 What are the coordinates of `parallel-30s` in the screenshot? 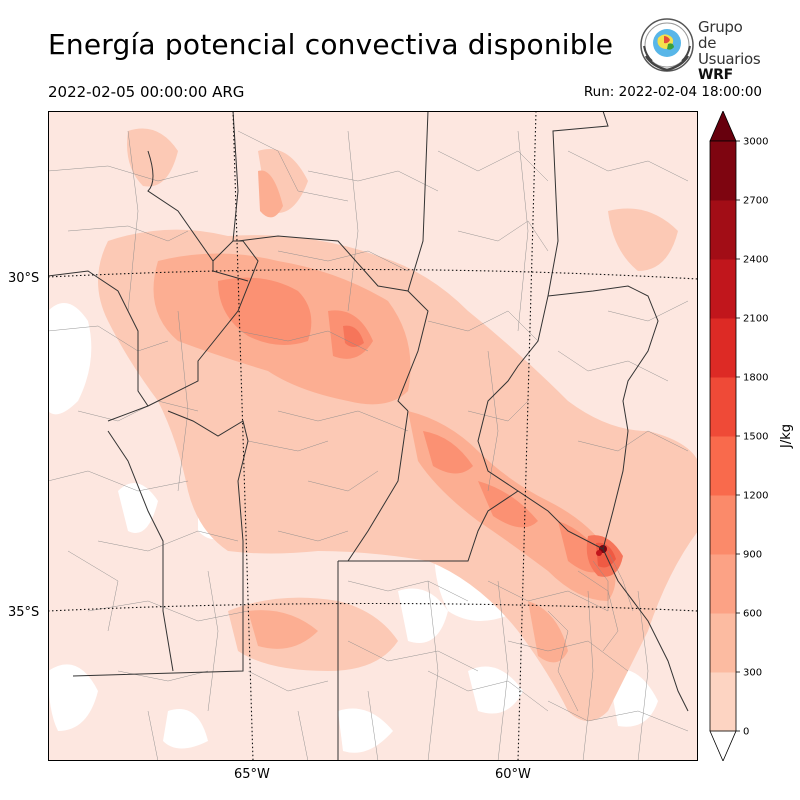 It's located at (373, 274).